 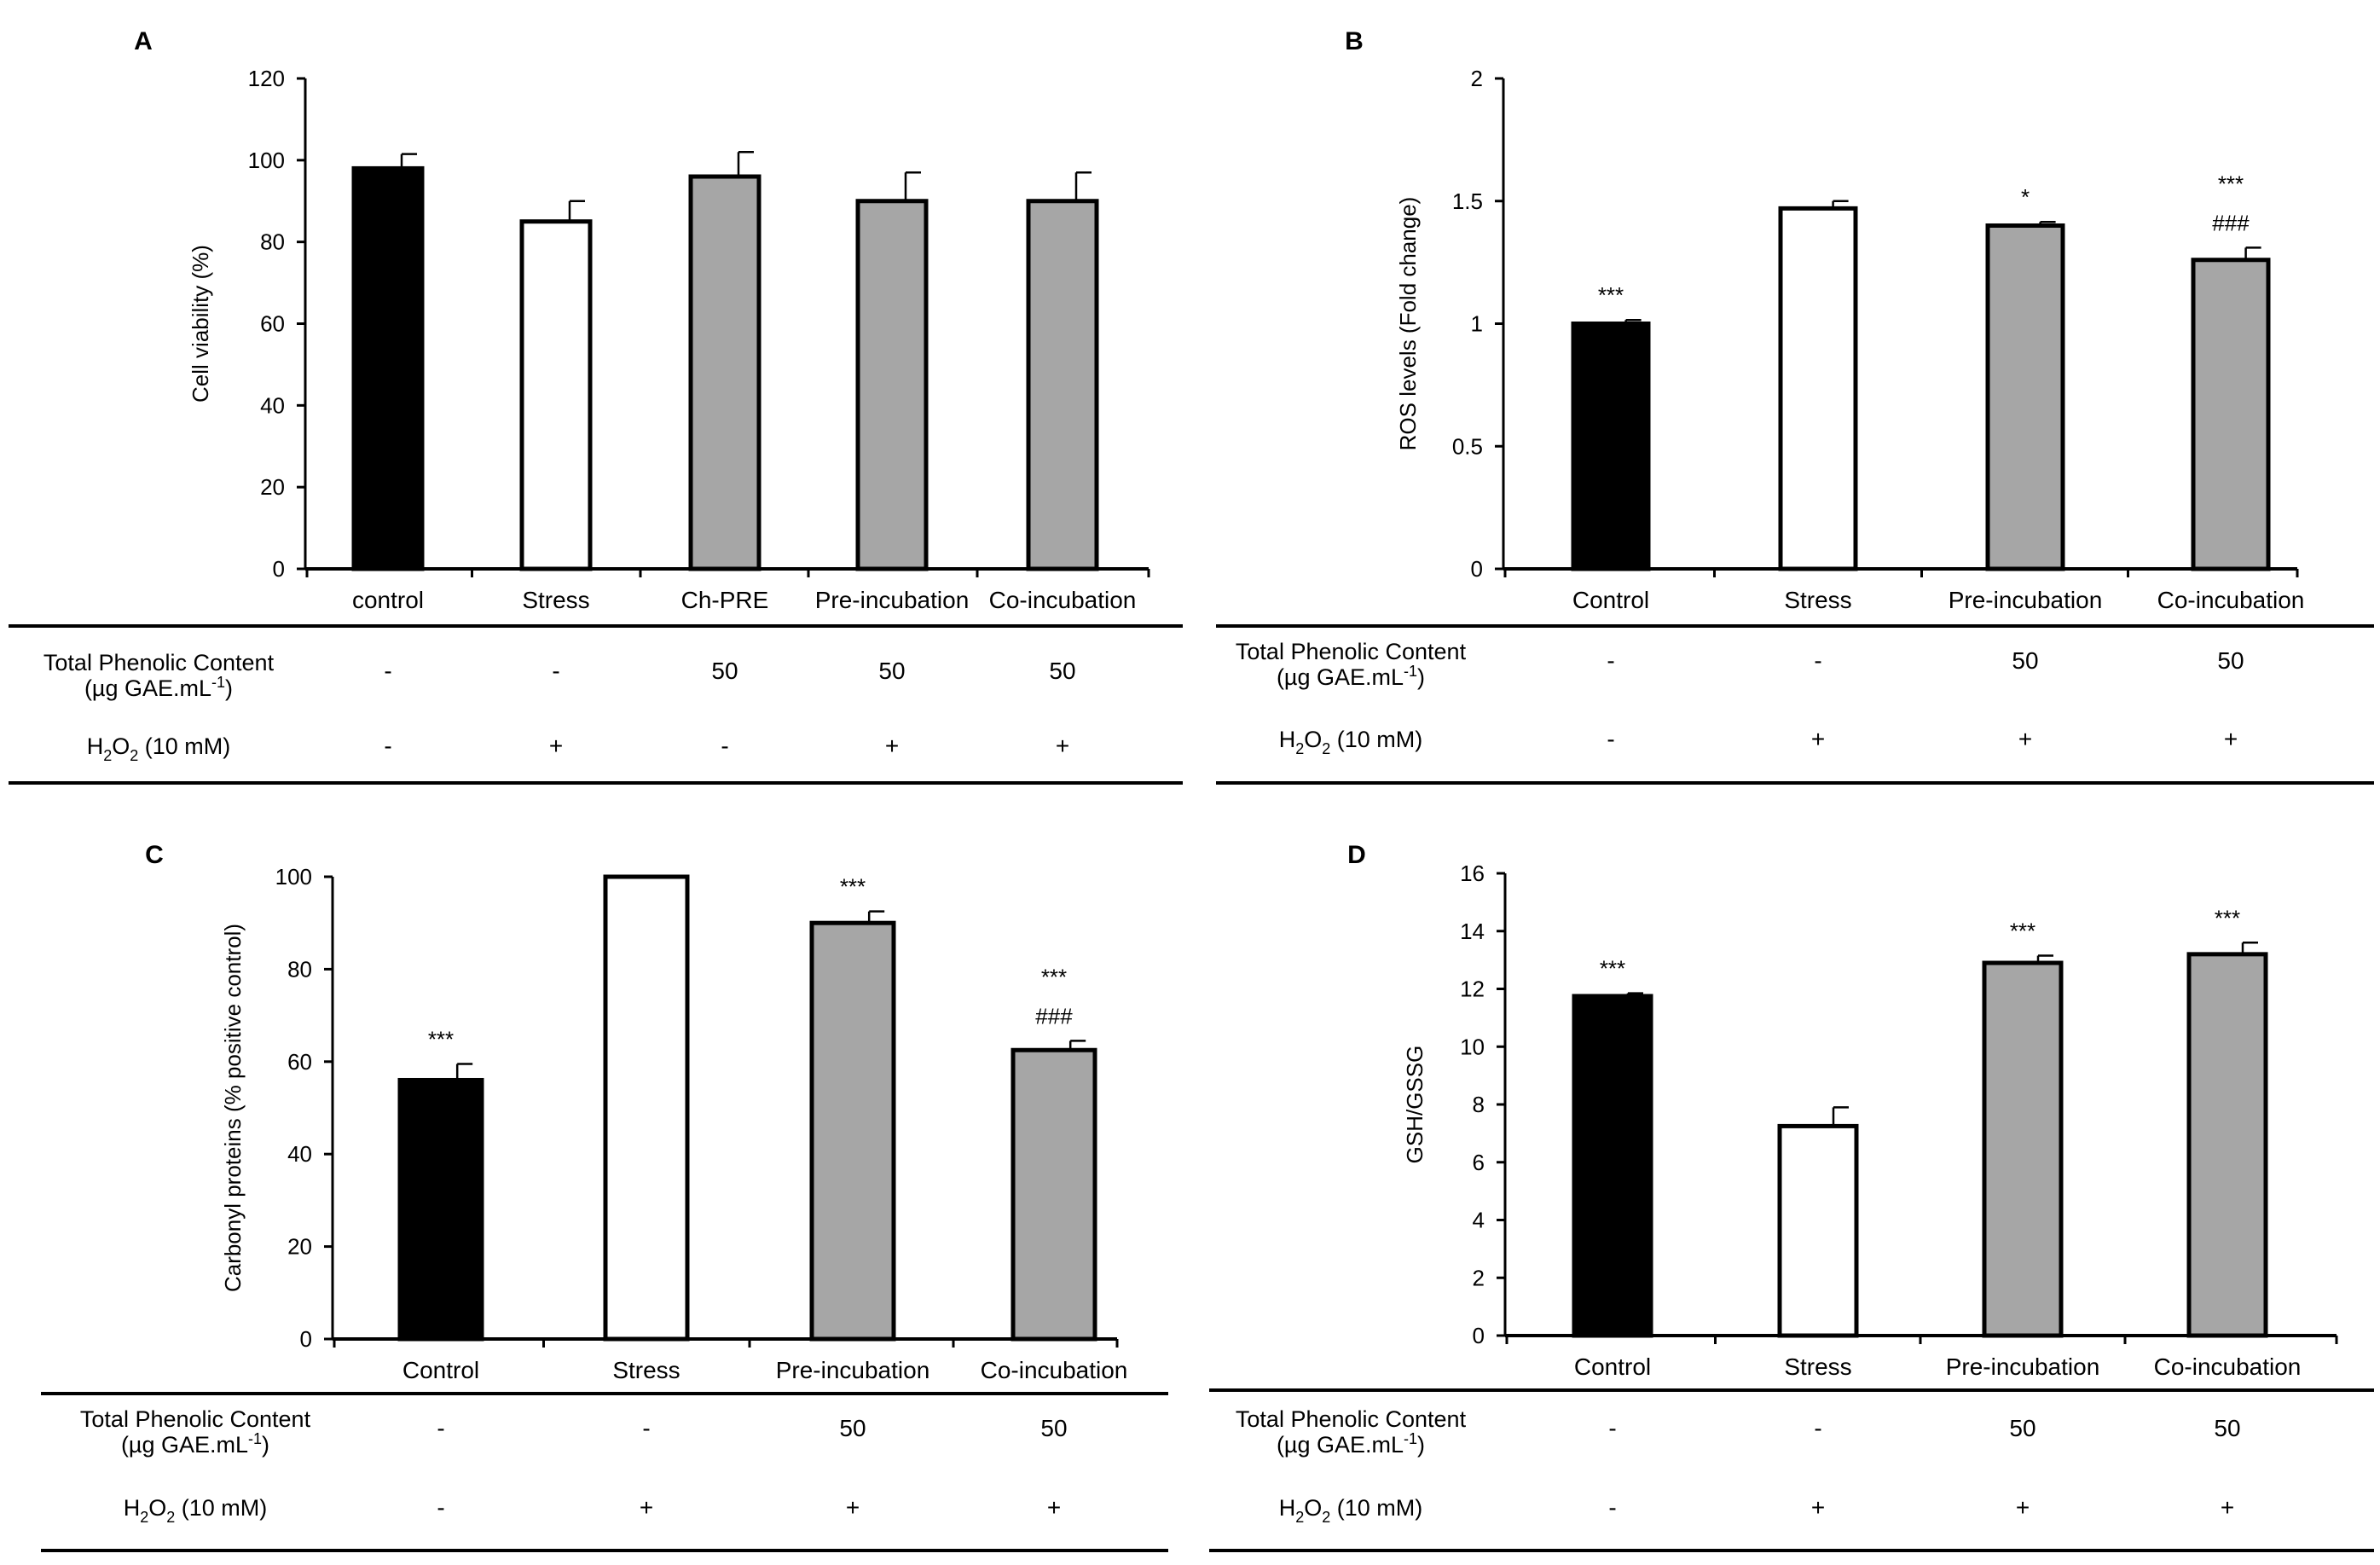 What do you see at coordinates (1479, 1220) in the screenshot?
I see `y-tick-label: 4` at bounding box center [1479, 1220].